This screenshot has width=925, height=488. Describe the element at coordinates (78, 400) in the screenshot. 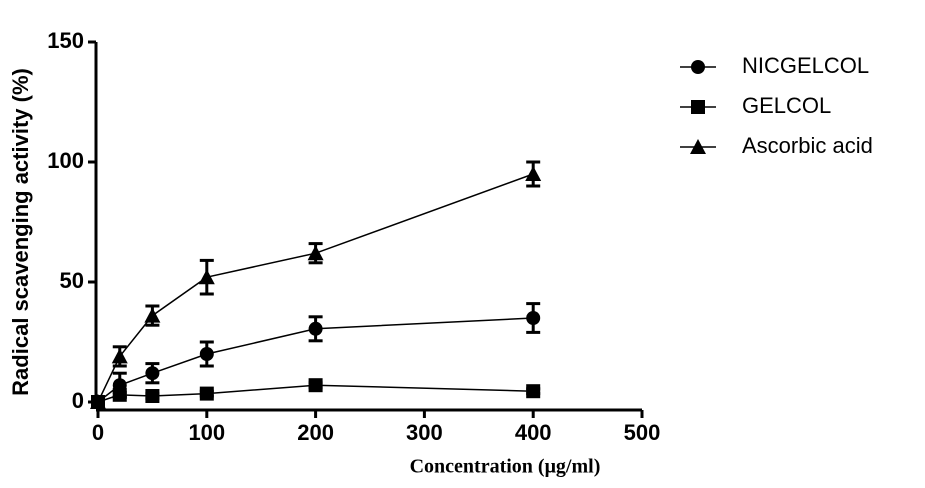

I see `y-tick-label: 0` at that location.